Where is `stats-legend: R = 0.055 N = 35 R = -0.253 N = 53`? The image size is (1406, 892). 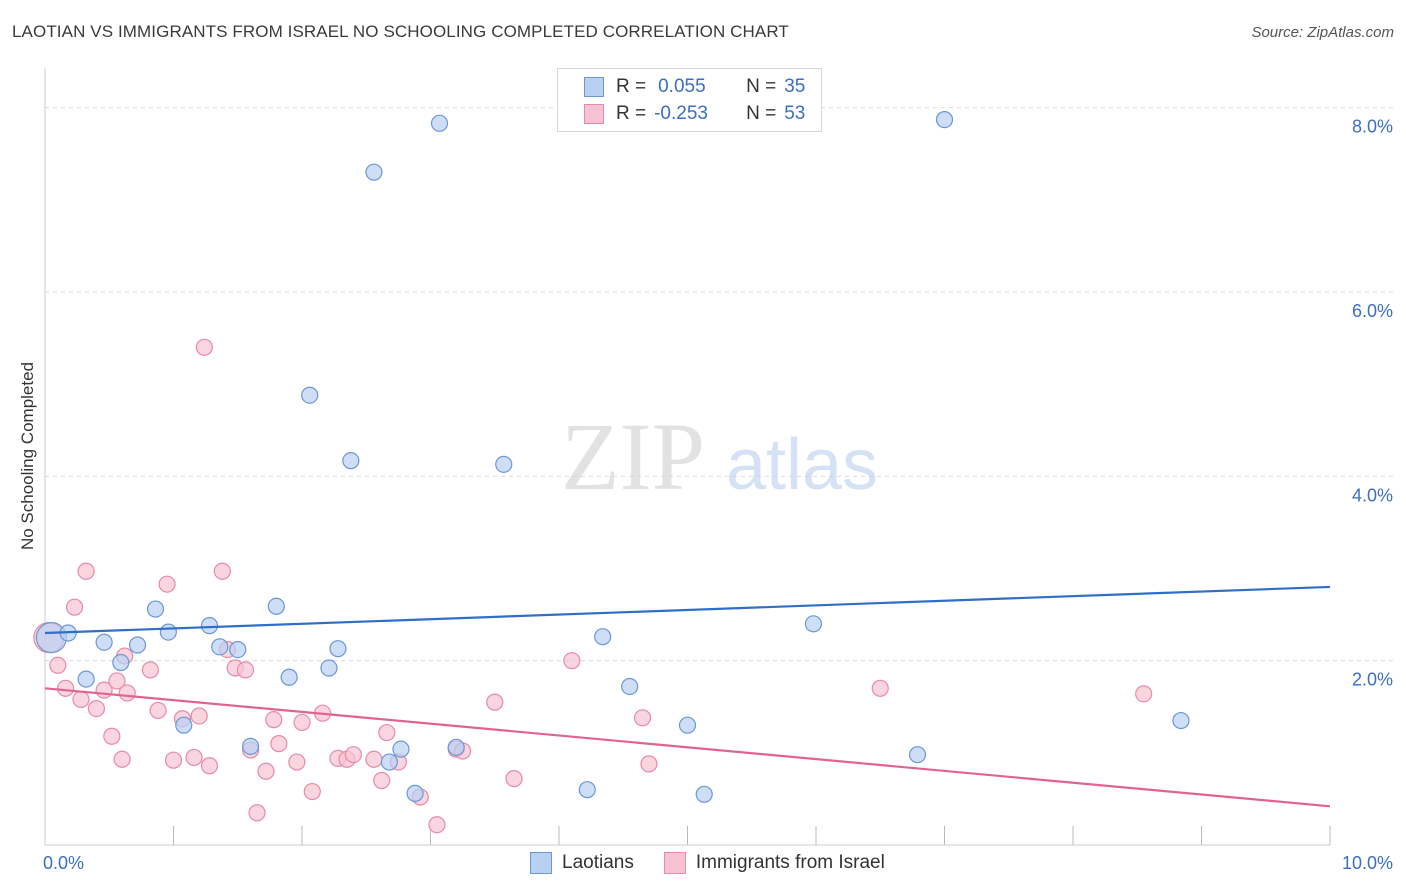 stats-legend: R = 0.055 N = 35 R = -0.253 N = 53 is located at coordinates (689, 100).